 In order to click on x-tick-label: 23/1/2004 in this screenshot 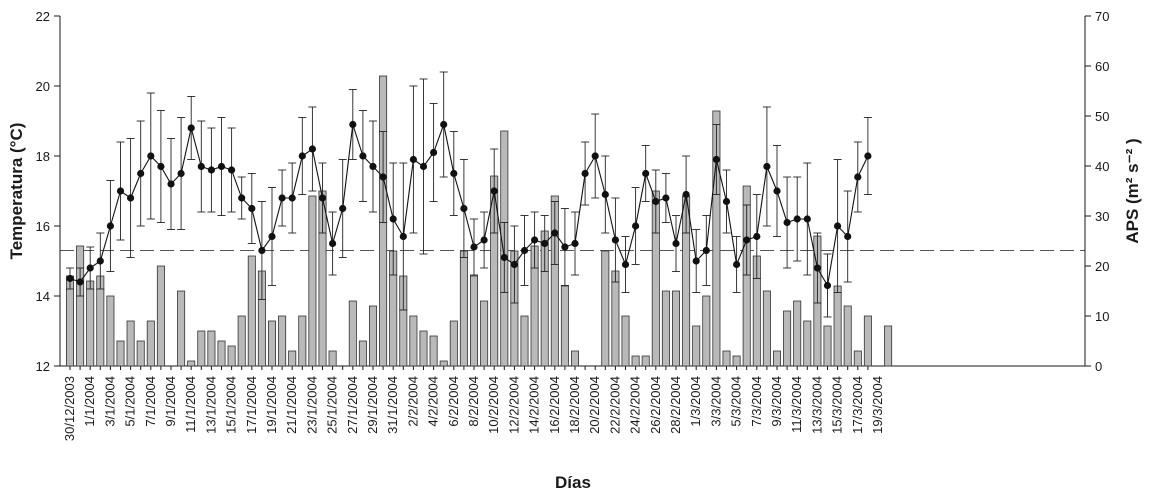, I will do `click(311, 405)`.